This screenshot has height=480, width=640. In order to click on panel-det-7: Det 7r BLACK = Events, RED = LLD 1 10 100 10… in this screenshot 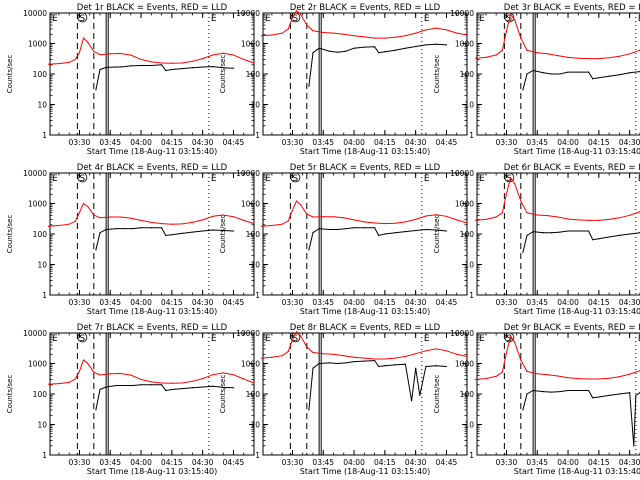, I will do `click(130, 399)`.